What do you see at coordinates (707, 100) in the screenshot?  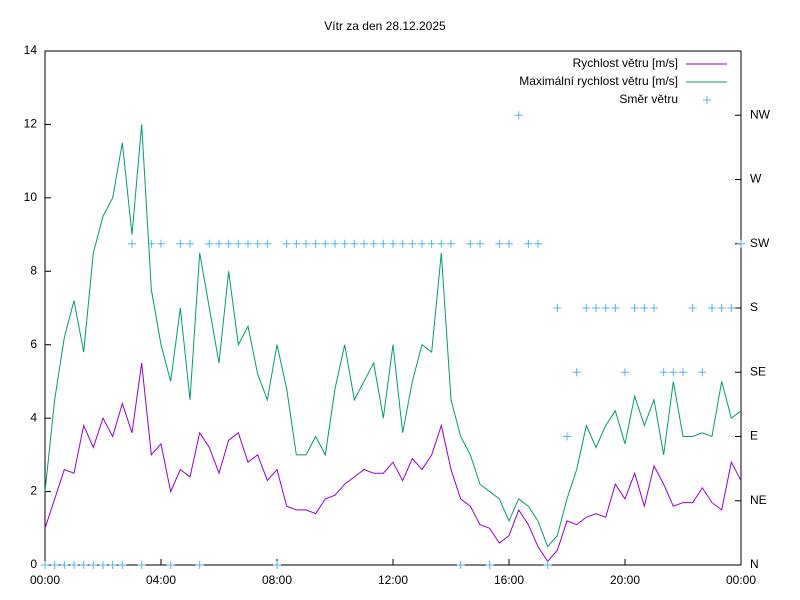 I see `legend-marker` at bounding box center [707, 100].